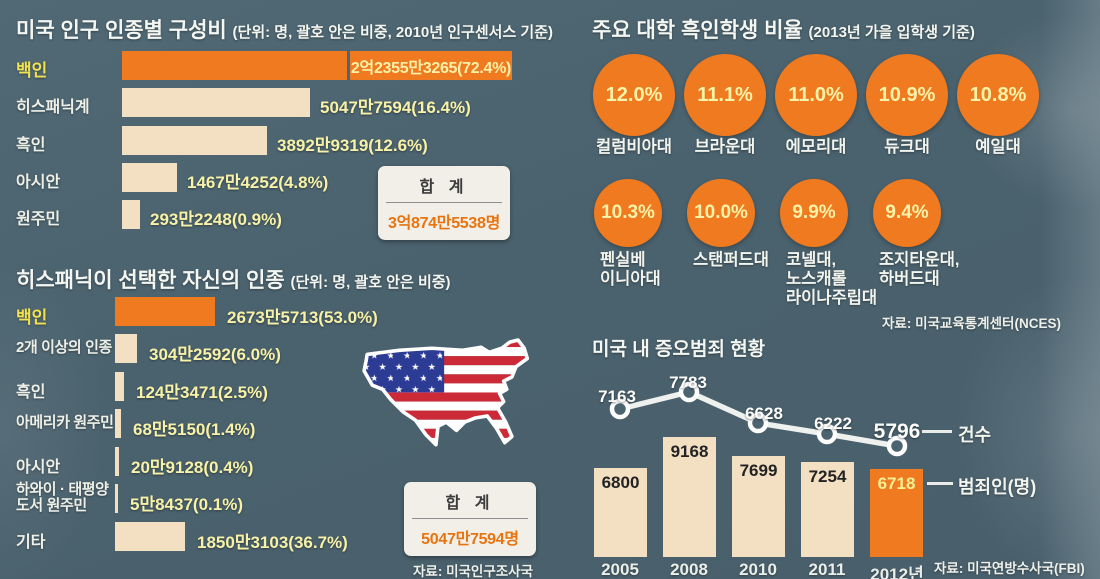 This screenshot has height=579, width=1100. I want to click on hispanic-total-title: 합 계, so click(470, 500).